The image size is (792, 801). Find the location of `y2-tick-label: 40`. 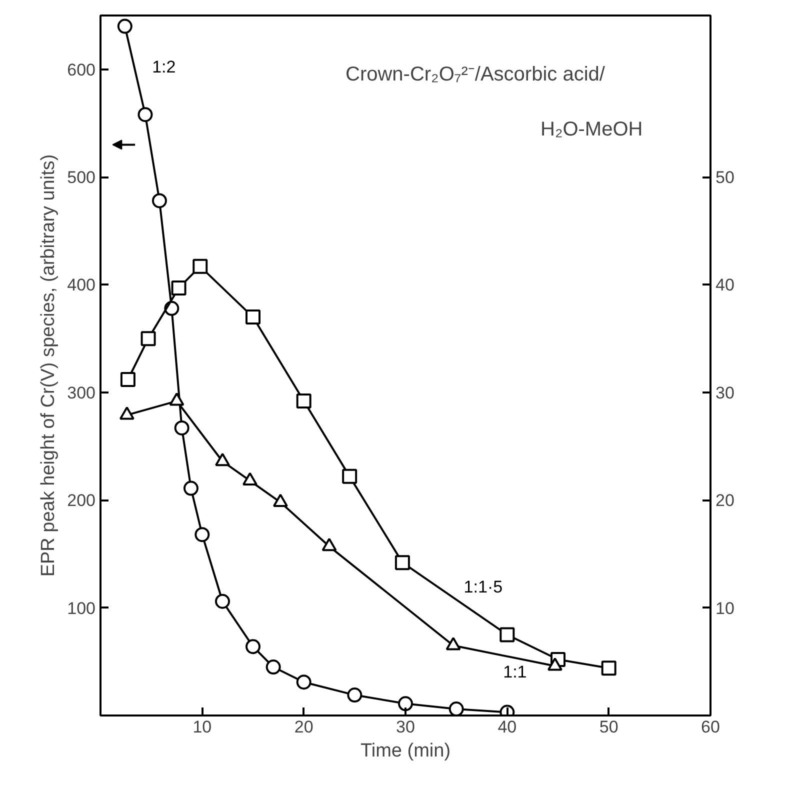

y2-tick-label: 40 is located at coordinates (725, 285).